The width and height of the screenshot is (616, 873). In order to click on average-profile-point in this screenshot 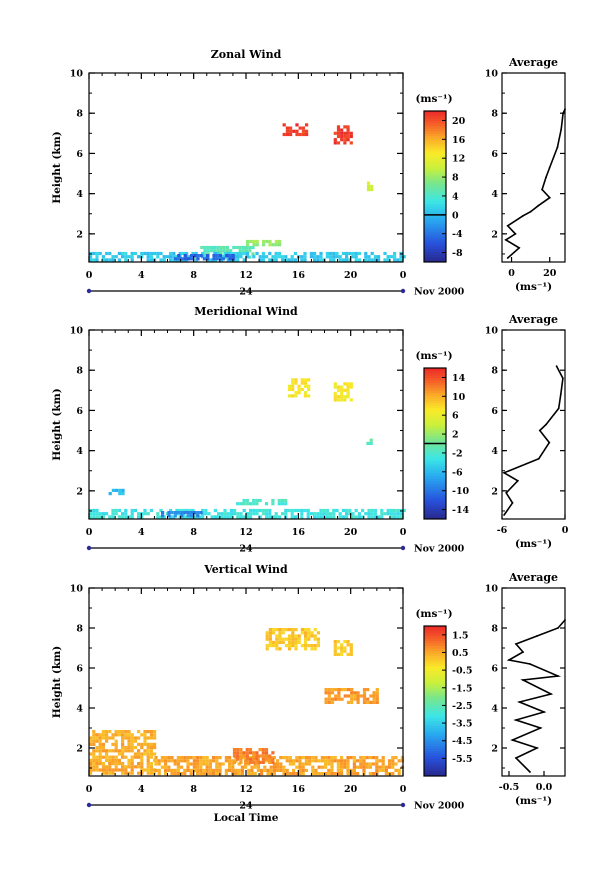, I will do `click(538, 458)`.